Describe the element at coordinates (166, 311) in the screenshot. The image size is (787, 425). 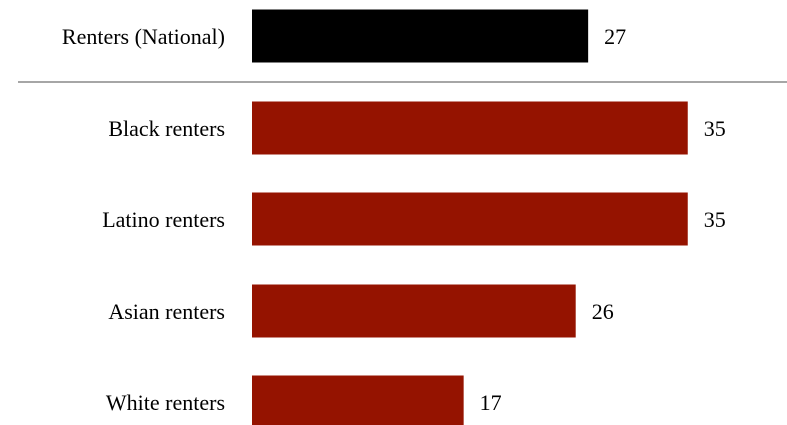
I see `category-label-asian-renters: Asian renters` at that location.